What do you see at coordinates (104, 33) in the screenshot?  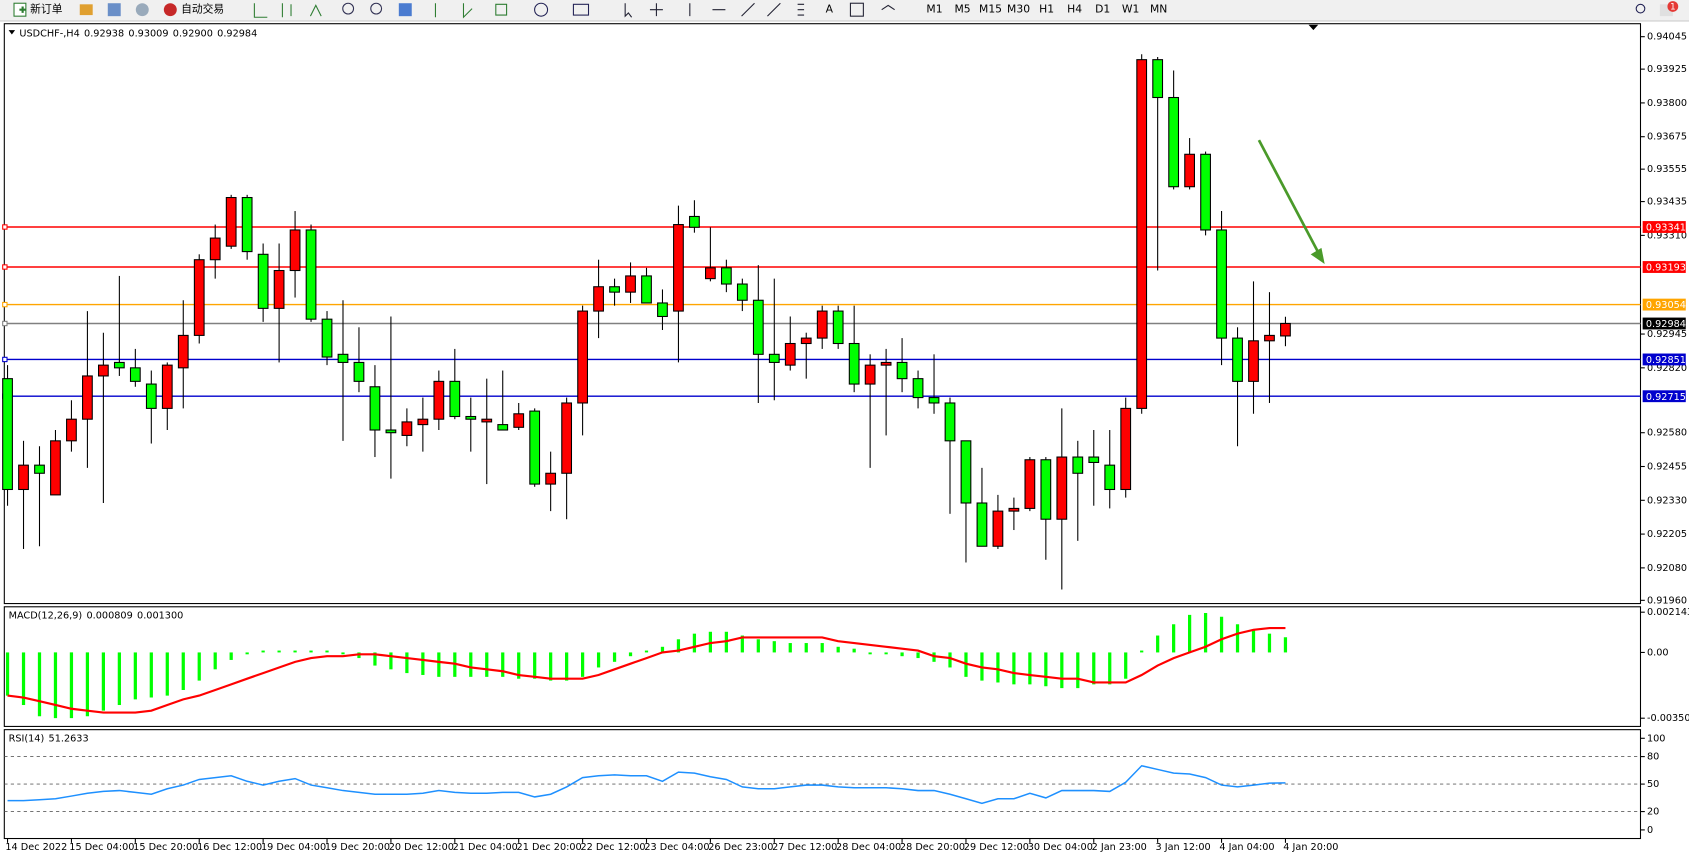 I see `ohlc-value: 0.92938` at bounding box center [104, 33].